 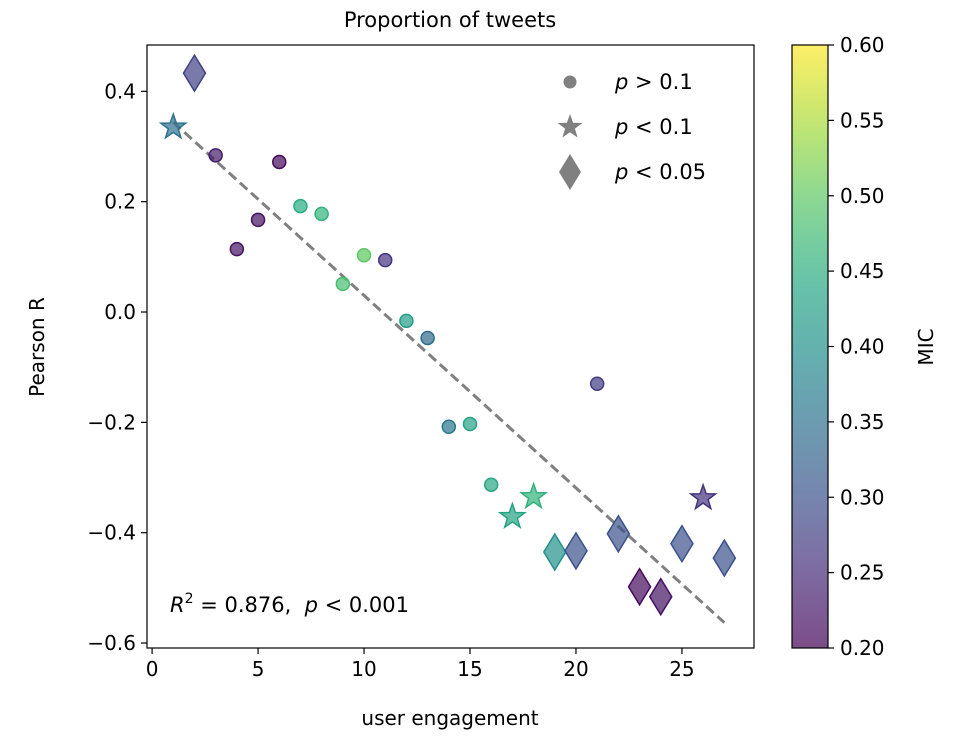 I want to click on legend-label: p > 0.1, so click(x=653, y=82).